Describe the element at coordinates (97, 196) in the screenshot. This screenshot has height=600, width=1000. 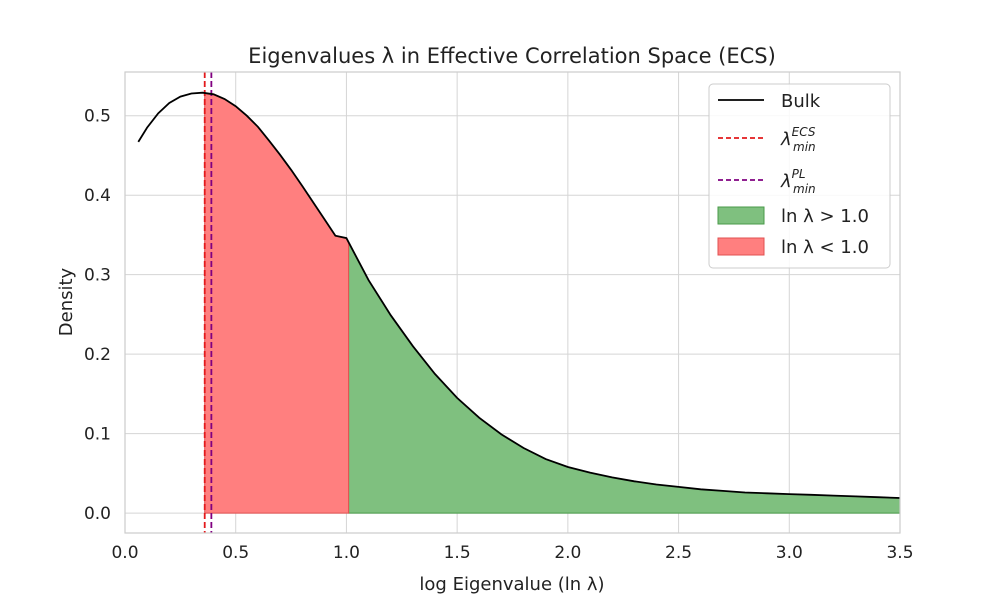
I see `y-tick-label: 0.4` at that location.